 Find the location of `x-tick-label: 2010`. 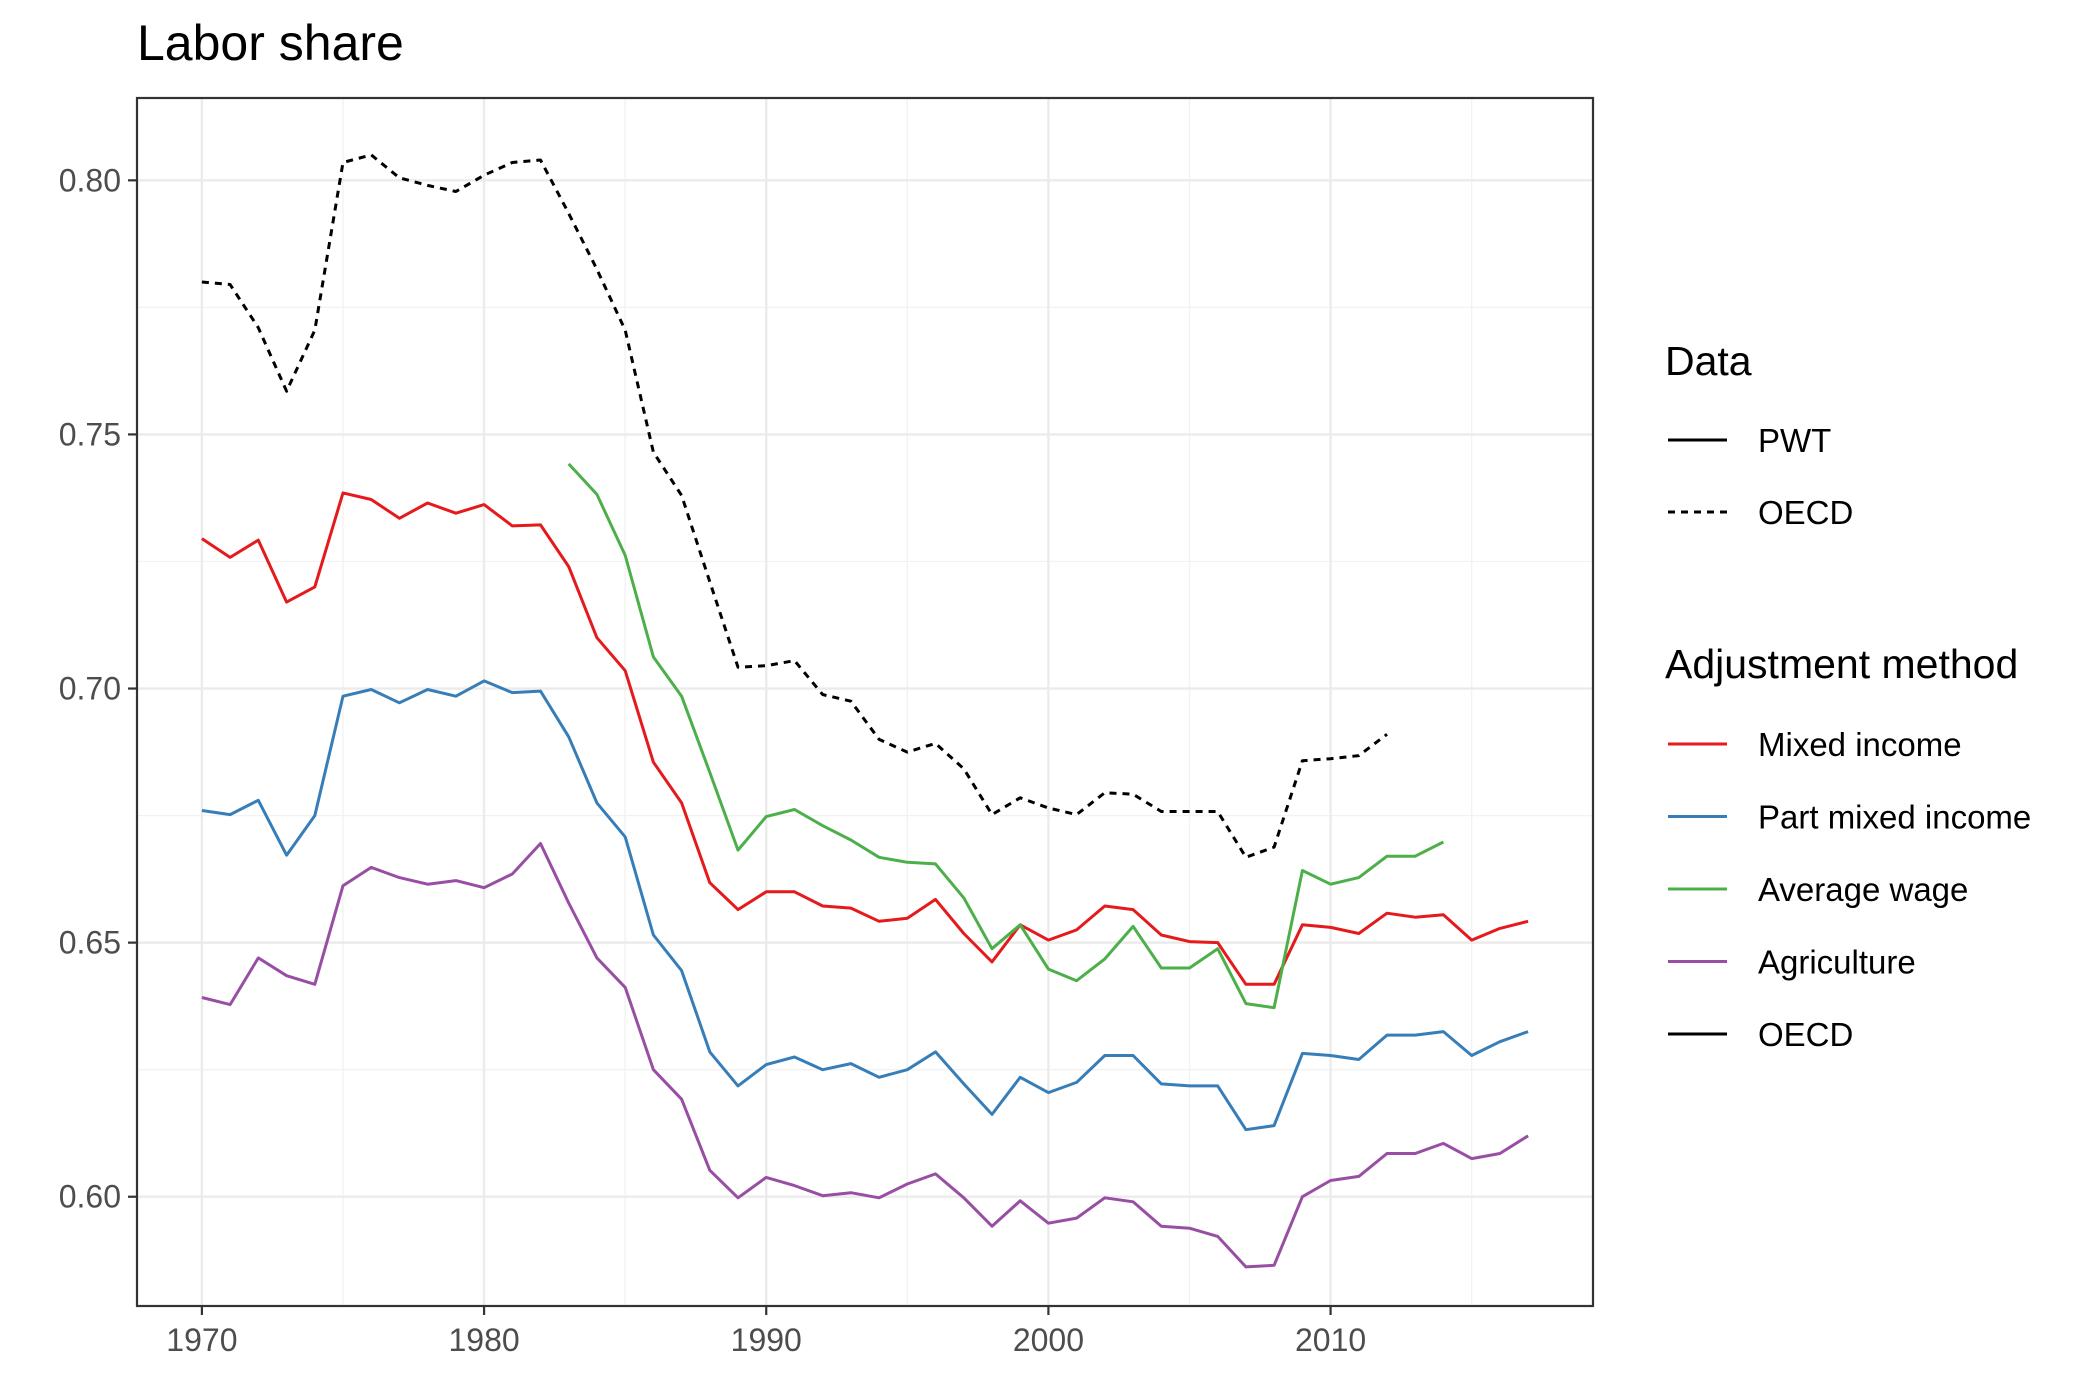

x-tick-label: 2010 is located at coordinates (1330, 1340).